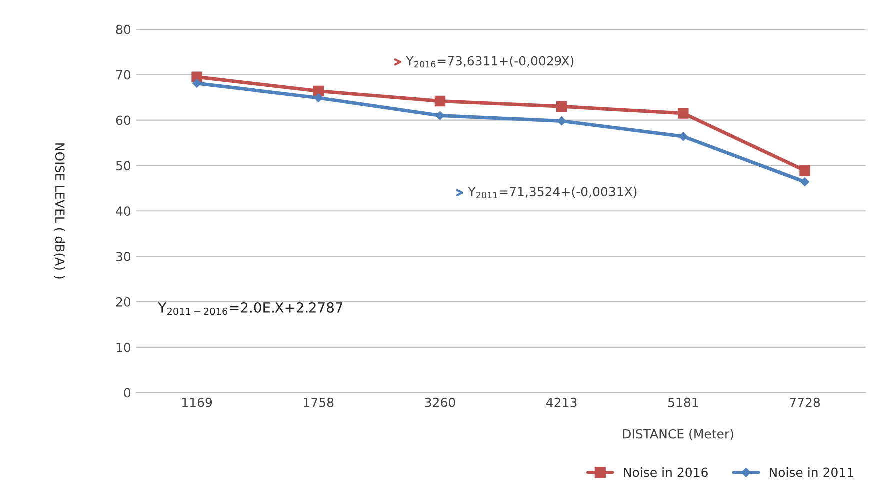  What do you see at coordinates (683, 403) in the screenshot?
I see `x-tick-label: 5181` at bounding box center [683, 403].